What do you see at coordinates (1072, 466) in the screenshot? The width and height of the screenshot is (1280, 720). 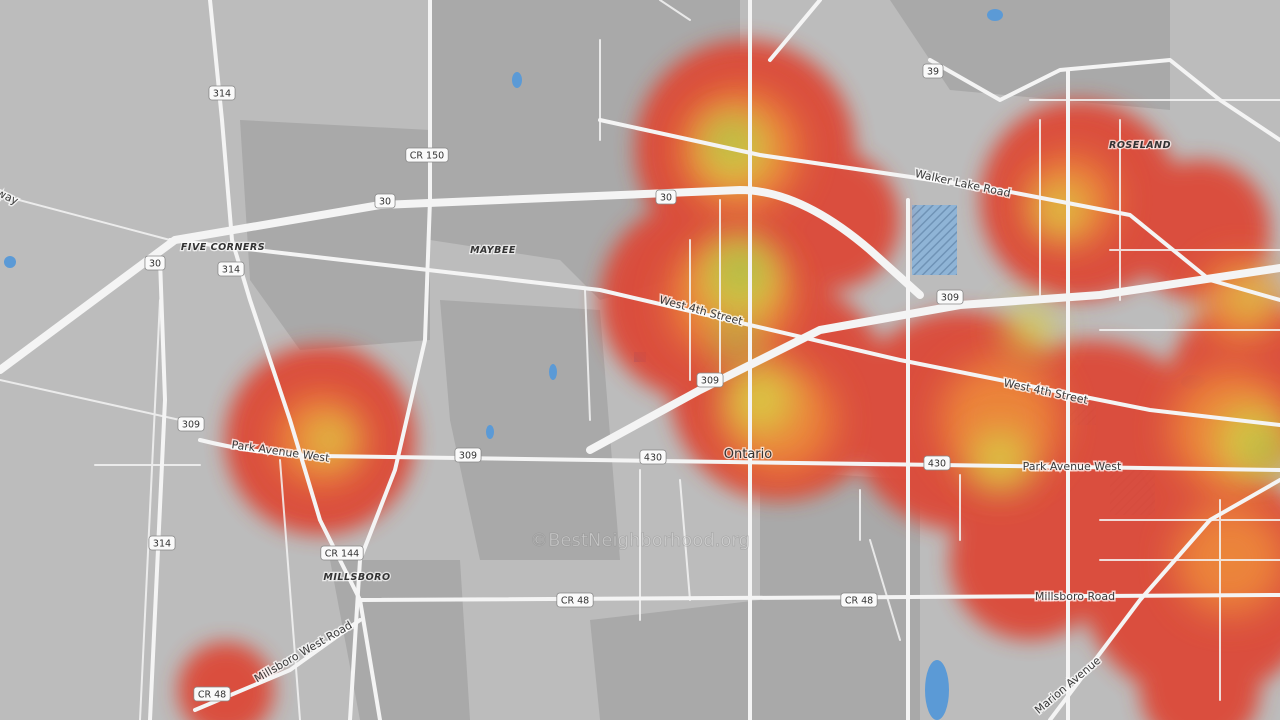 I see `road-label: Park Avenue West` at bounding box center [1072, 466].